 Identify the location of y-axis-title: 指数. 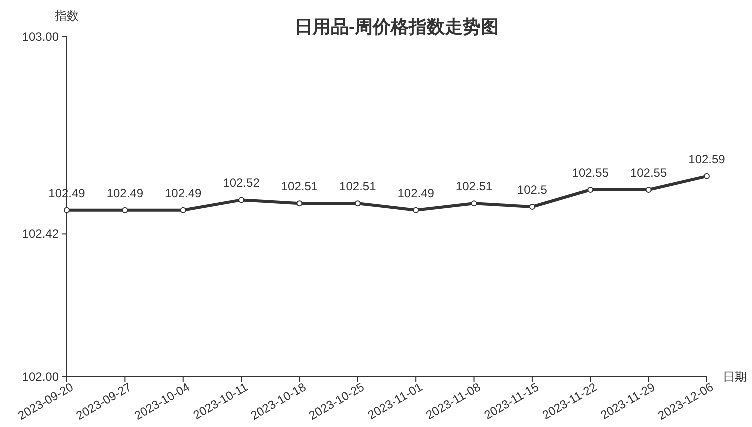
(66, 16).